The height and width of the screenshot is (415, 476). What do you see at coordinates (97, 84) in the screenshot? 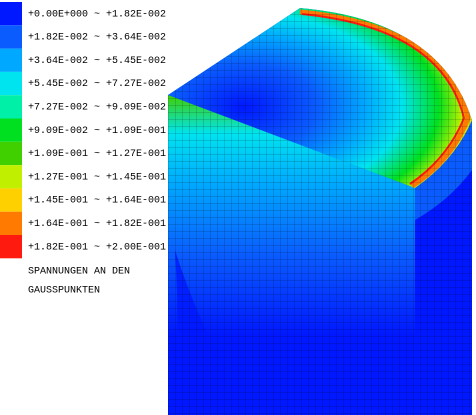
I see `legend-label: +5.45E-002 ~ +7.27E-002` at bounding box center [97, 84].